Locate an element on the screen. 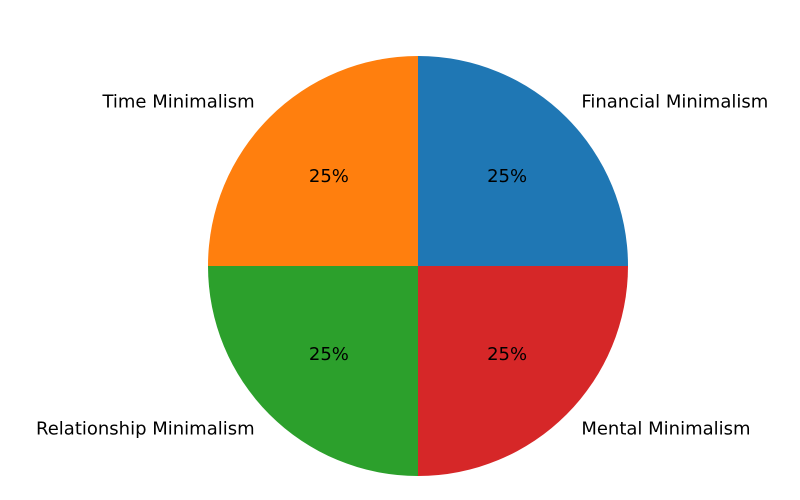 The image size is (800, 500). slice-label: Financial Minimalism is located at coordinates (674, 102).